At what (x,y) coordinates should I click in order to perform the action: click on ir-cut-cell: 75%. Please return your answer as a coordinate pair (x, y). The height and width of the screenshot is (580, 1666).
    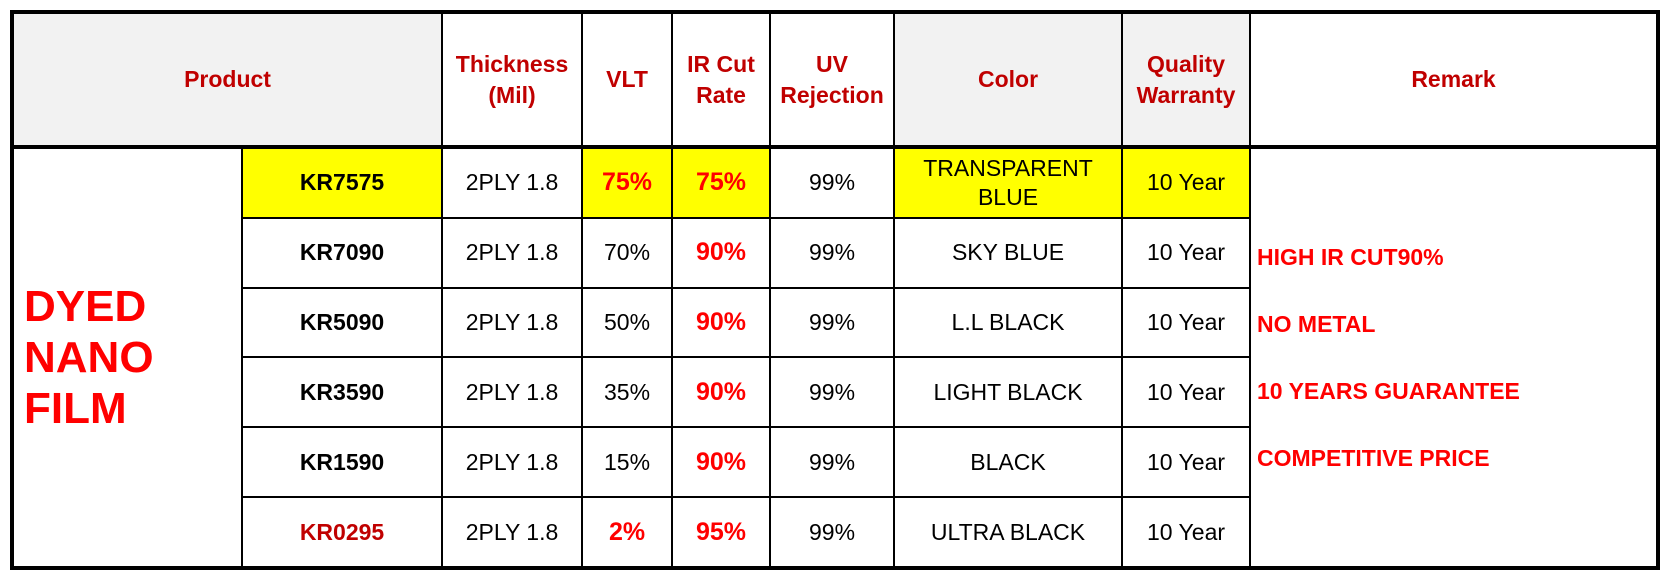
    Looking at the image, I should click on (721, 182).